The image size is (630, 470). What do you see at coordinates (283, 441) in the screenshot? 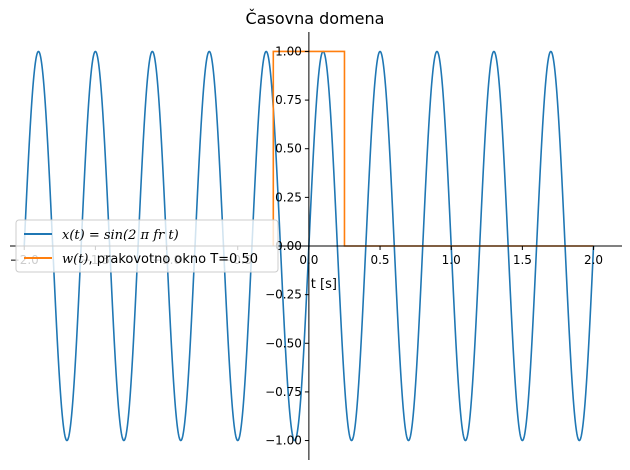
I see `y-tick-label: −1.00` at bounding box center [283, 441].